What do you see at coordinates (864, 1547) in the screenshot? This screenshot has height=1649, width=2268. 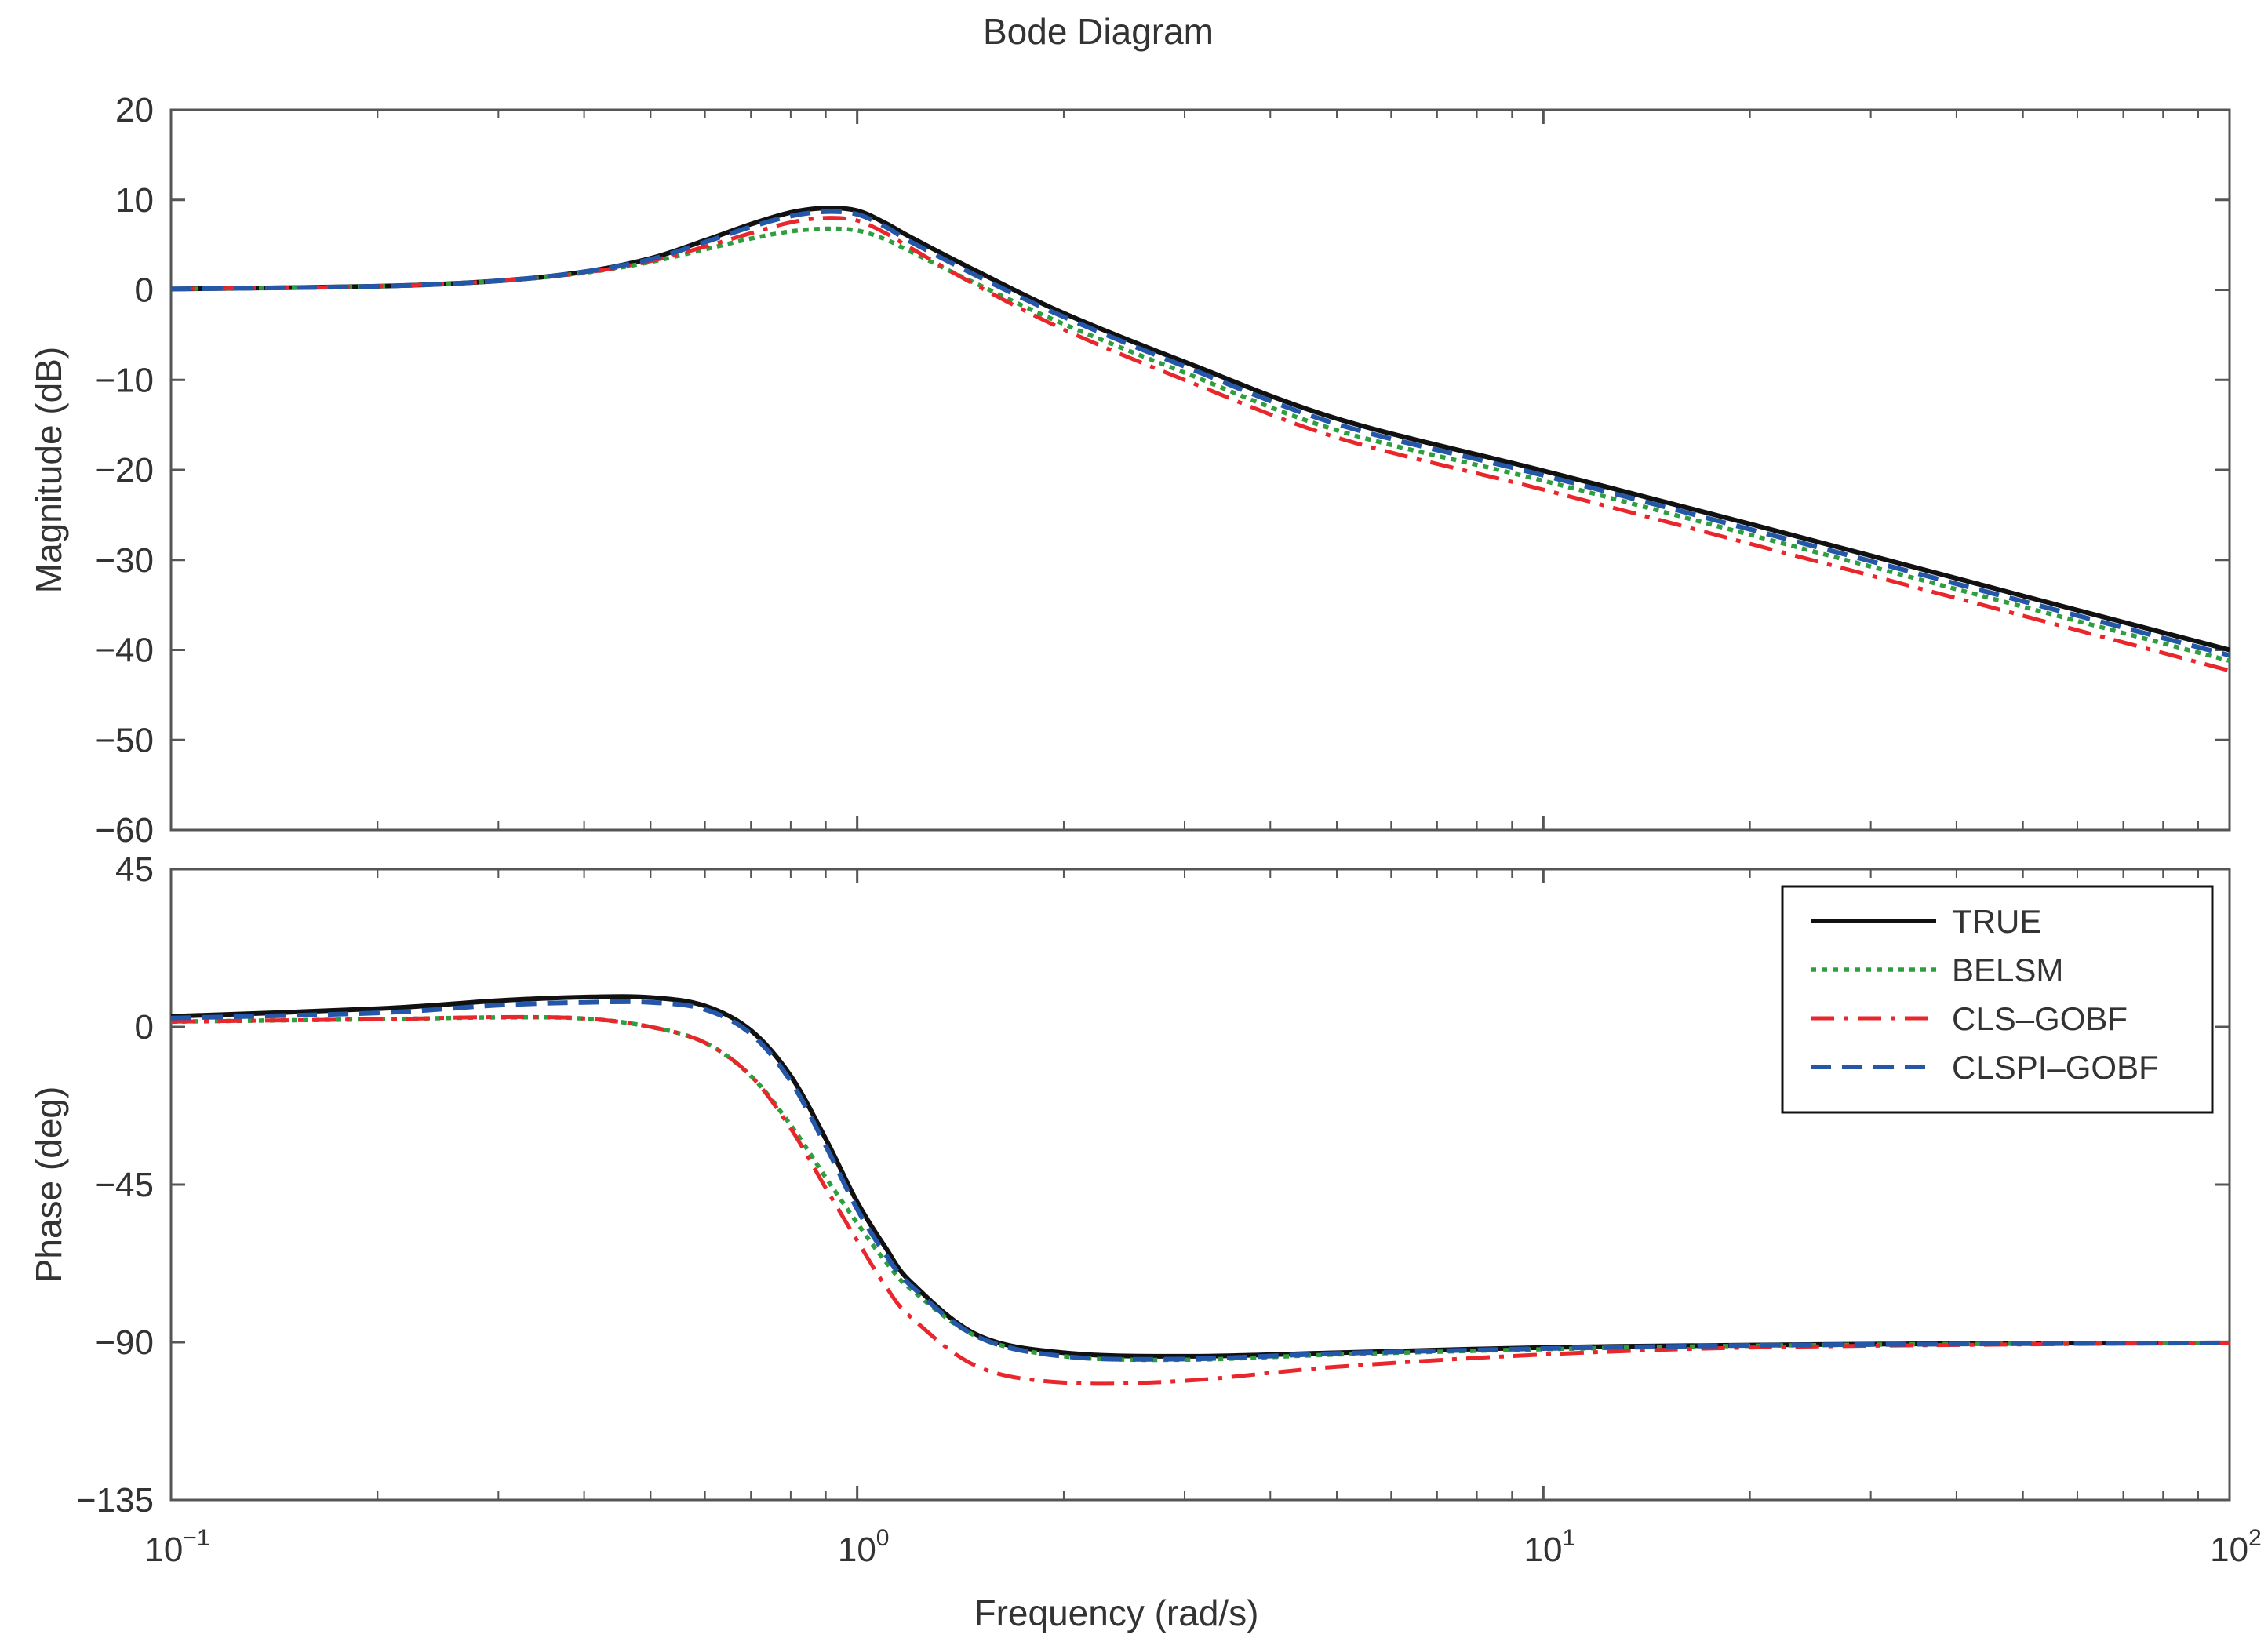 I see `x-tick-label: 10⁰` at bounding box center [864, 1547].